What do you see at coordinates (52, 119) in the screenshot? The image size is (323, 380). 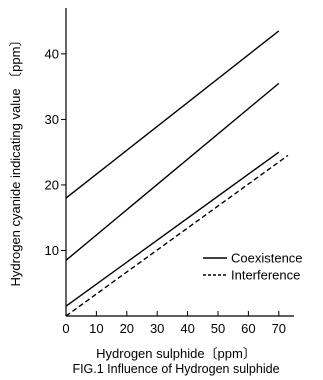 I see `y-tick-label: 30` at bounding box center [52, 119].